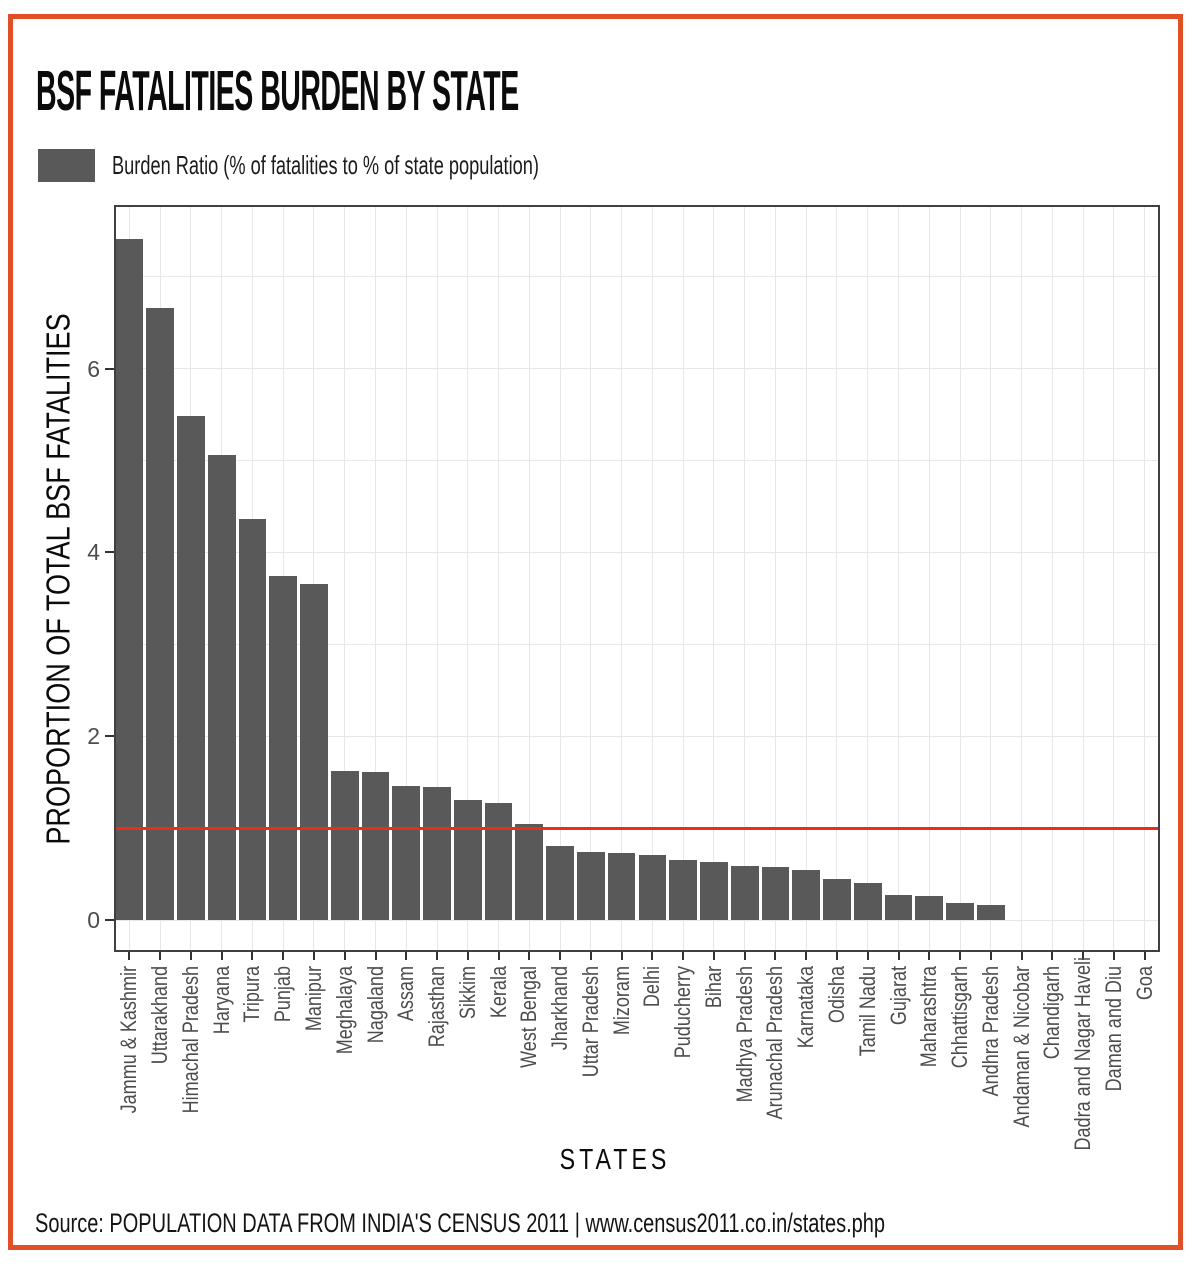 The image size is (1200, 1270). Describe the element at coordinates (1083, 1053) in the screenshot. I see `x-tick-label: Dadra and Nagar Haveli` at that location.